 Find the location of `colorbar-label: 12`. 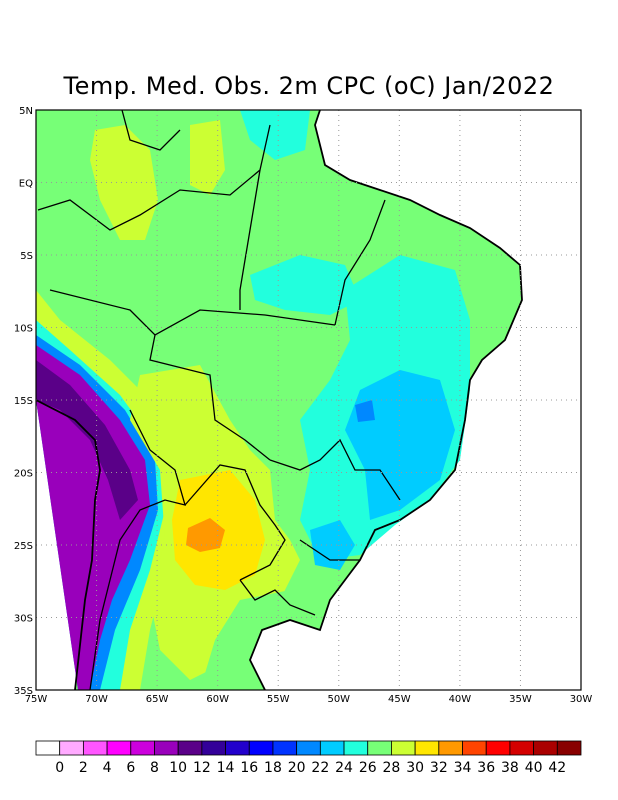

colorbar-label: 12 is located at coordinates (202, 768).